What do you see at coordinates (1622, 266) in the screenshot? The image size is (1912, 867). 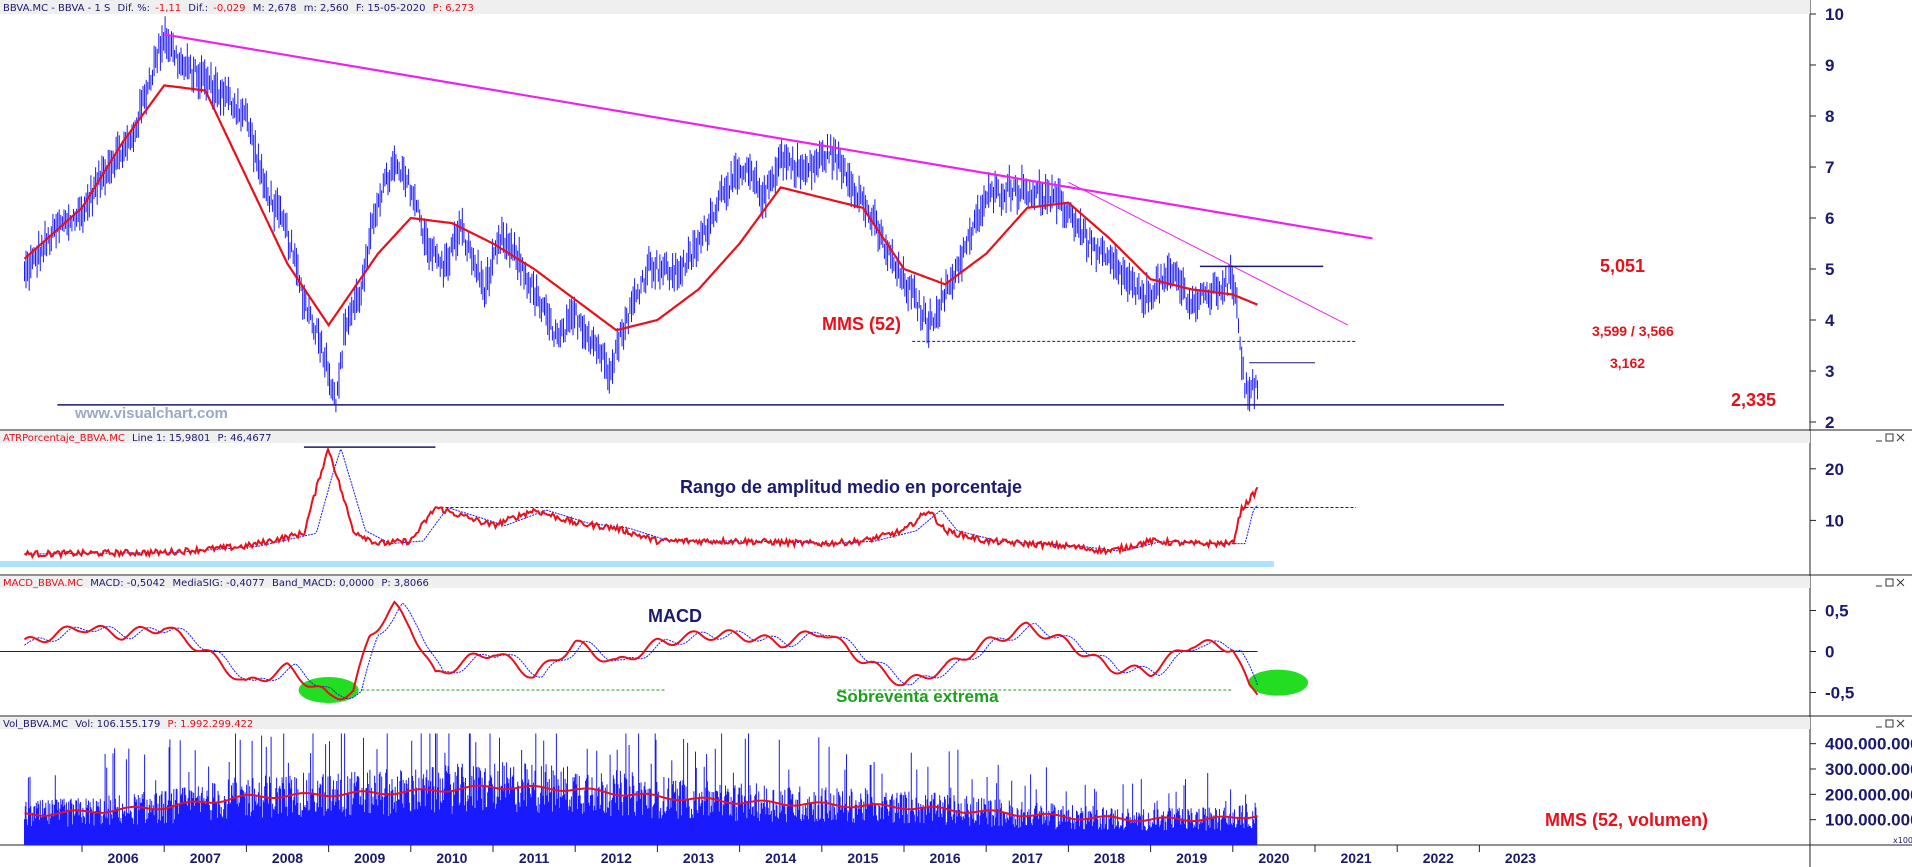 I see `level-5051-label: 5,051` at bounding box center [1622, 266].